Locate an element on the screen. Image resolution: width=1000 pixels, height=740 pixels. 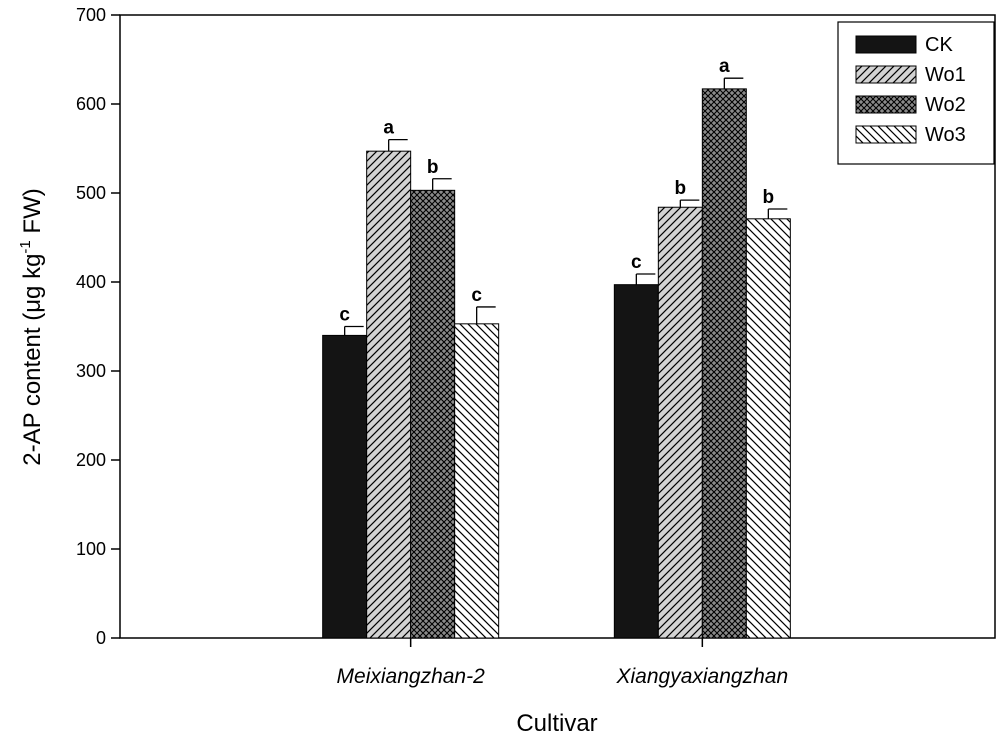
legend-label-wo3: Wo3 is located at coordinates (945, 135).